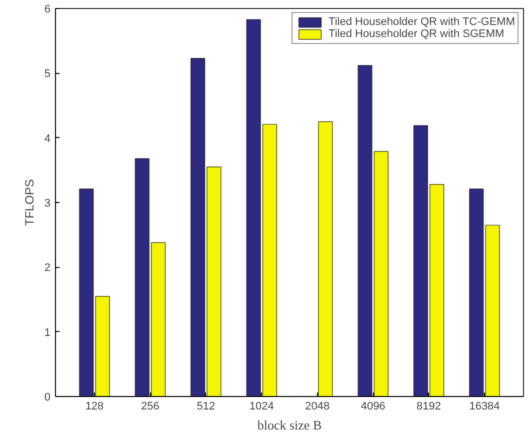  Describe the element at coordinates (47, 138) in the screenshot. I see `y-tick-label: 4` at that location.